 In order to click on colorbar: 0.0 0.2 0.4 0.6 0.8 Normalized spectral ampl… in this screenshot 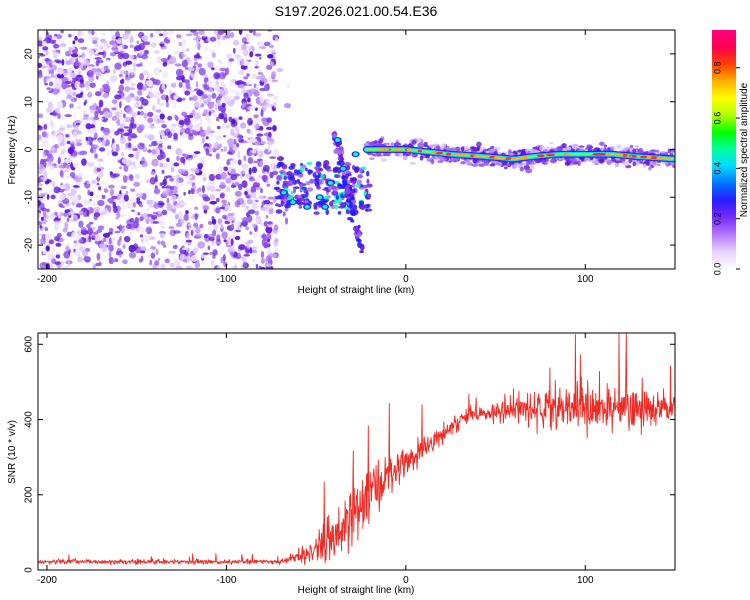, I will do `click(731, 152)`.